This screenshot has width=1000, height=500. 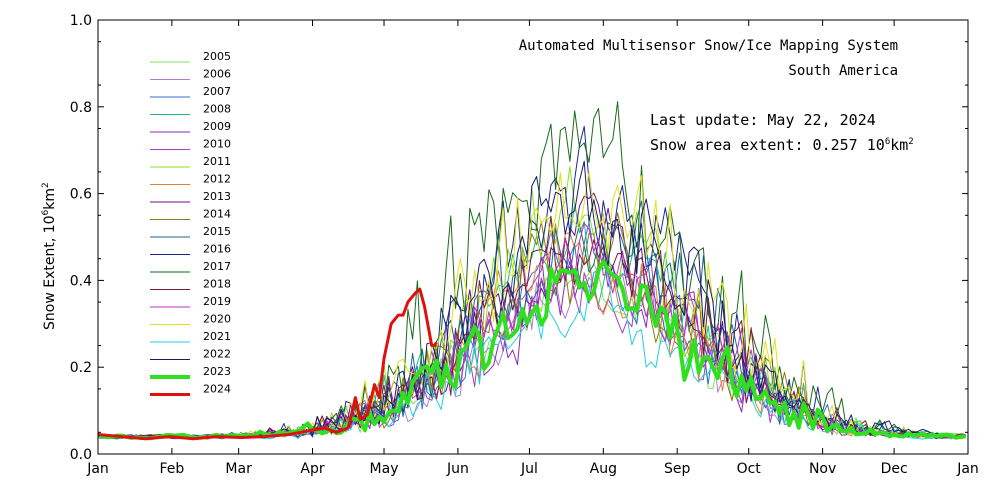 What do you see at coordinates (217, 74) in the screenshot?
I see `legend-label-2006: 2006` at bounding box center [217, 74].